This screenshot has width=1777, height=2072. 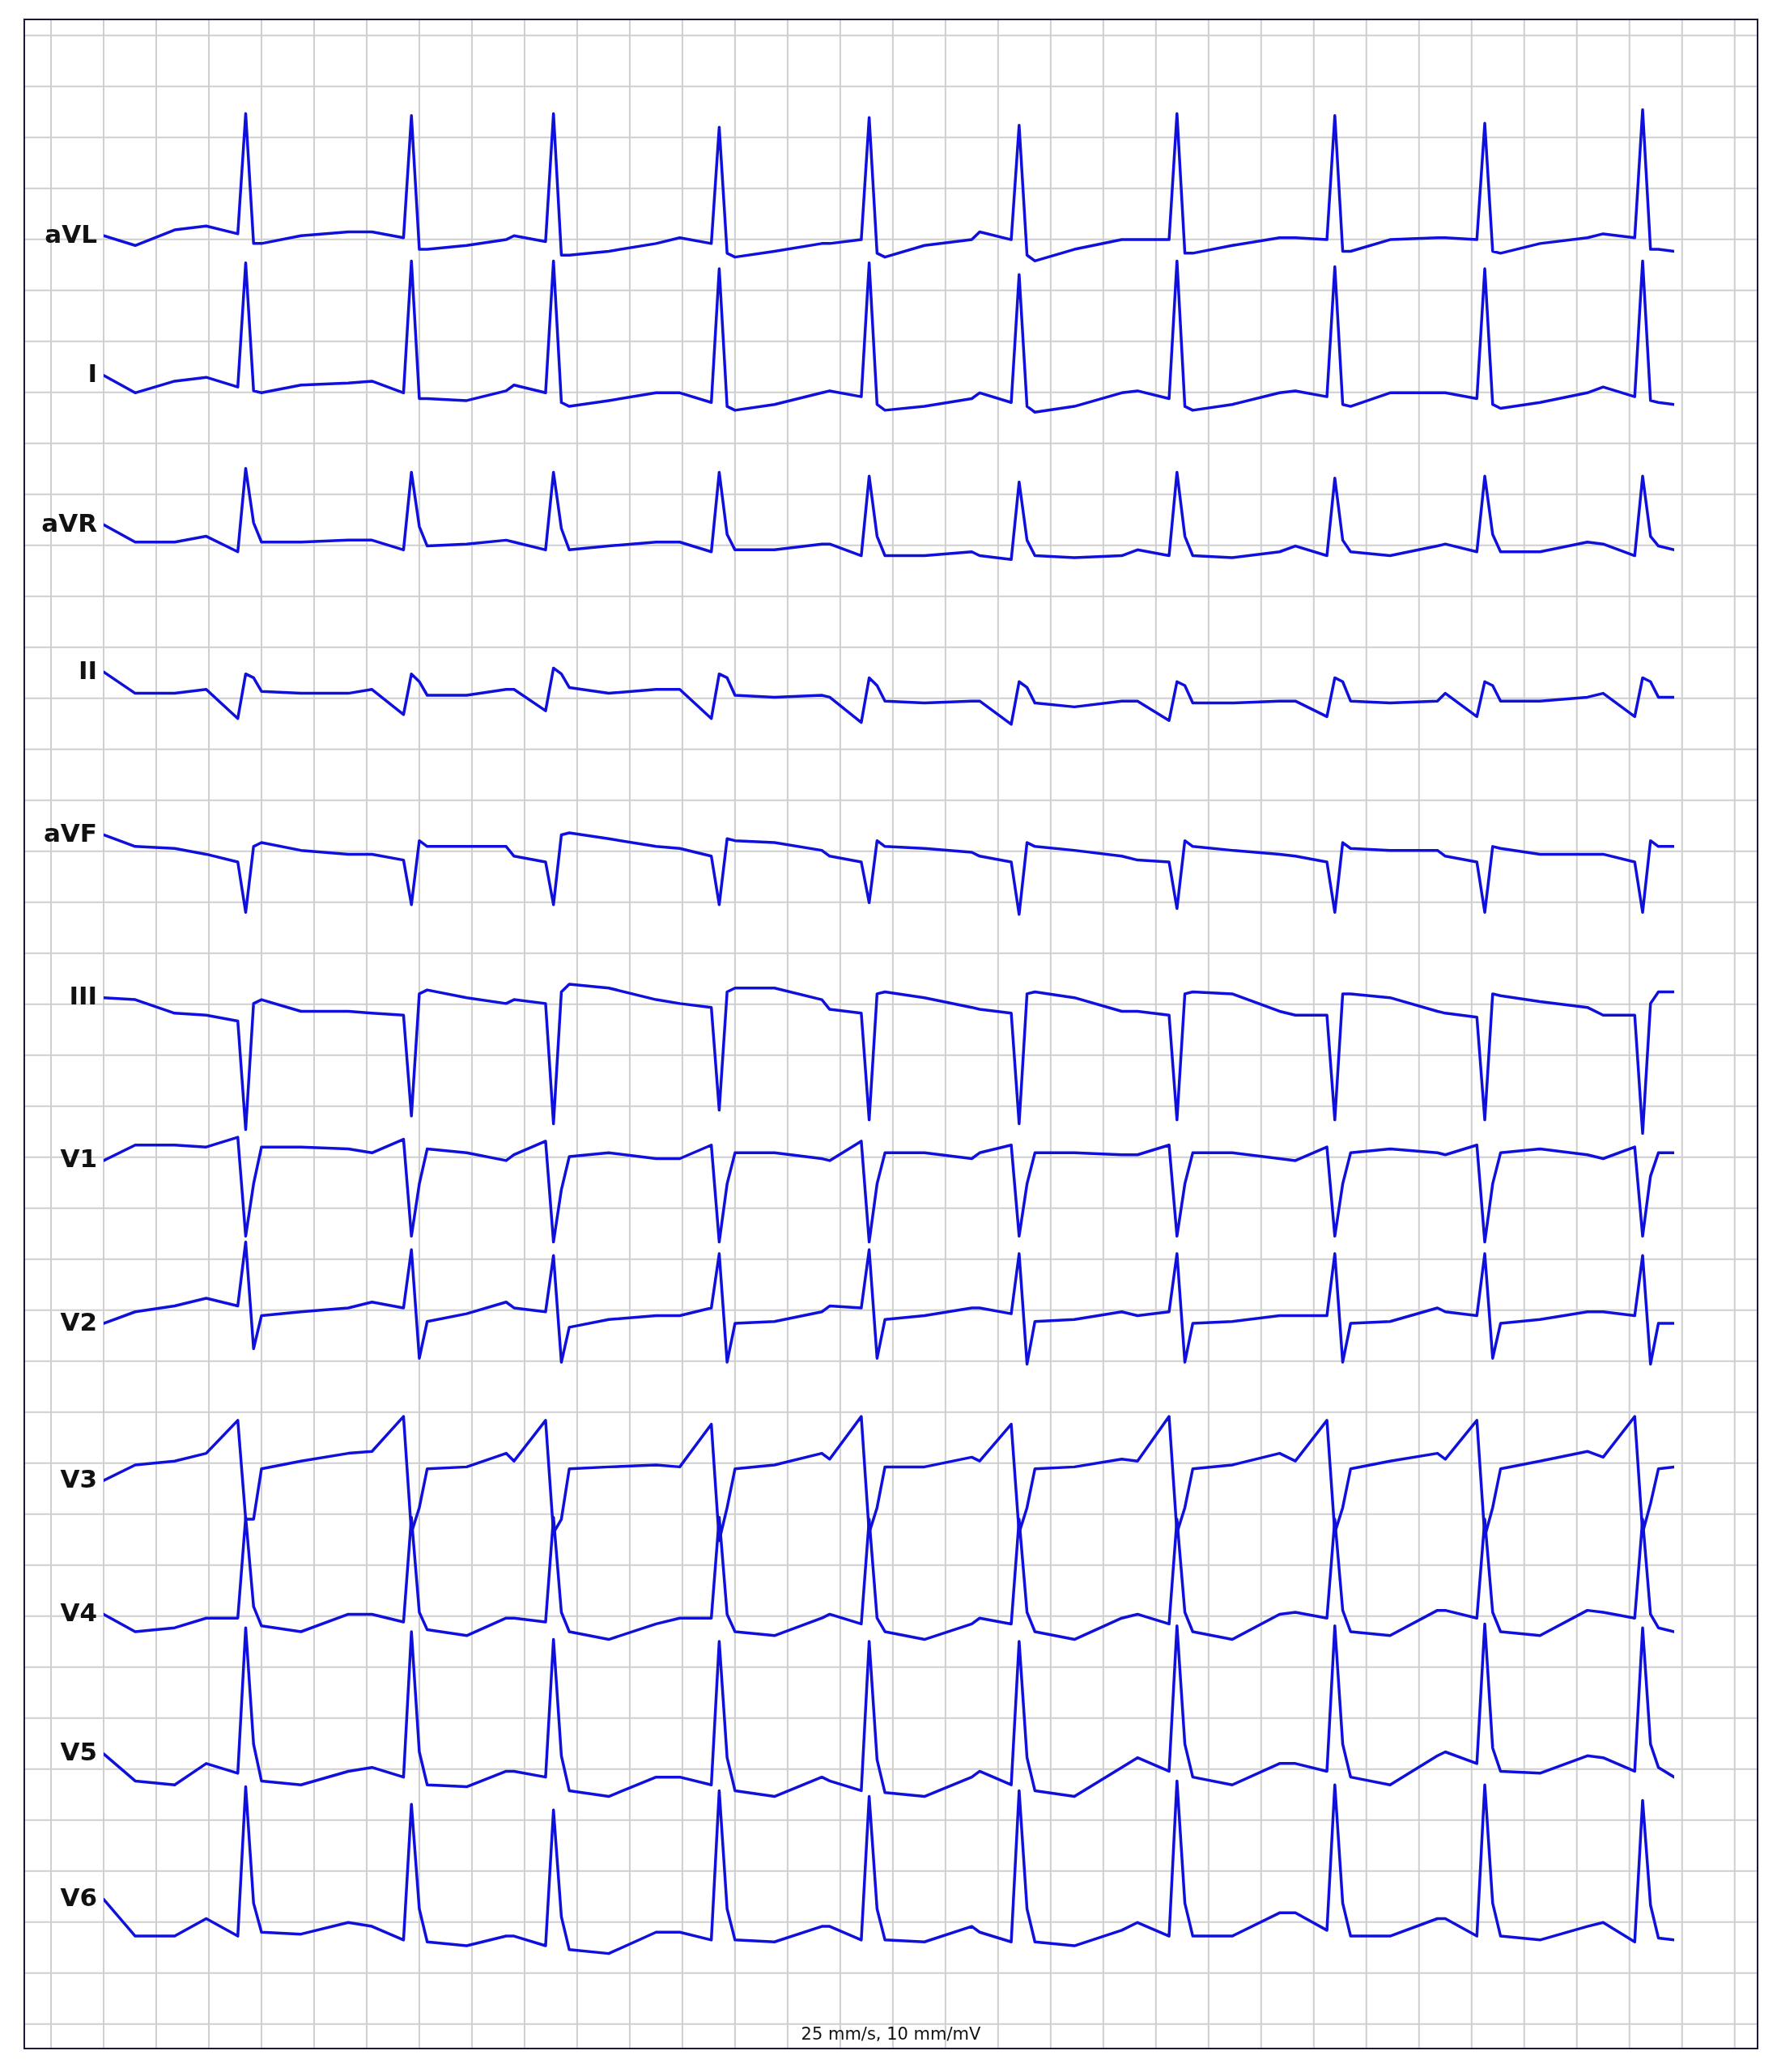 What do you see at coordinates (78, 1159) in the screenshot?
I see `series-label: V1` at bounding box center [78, 1159].